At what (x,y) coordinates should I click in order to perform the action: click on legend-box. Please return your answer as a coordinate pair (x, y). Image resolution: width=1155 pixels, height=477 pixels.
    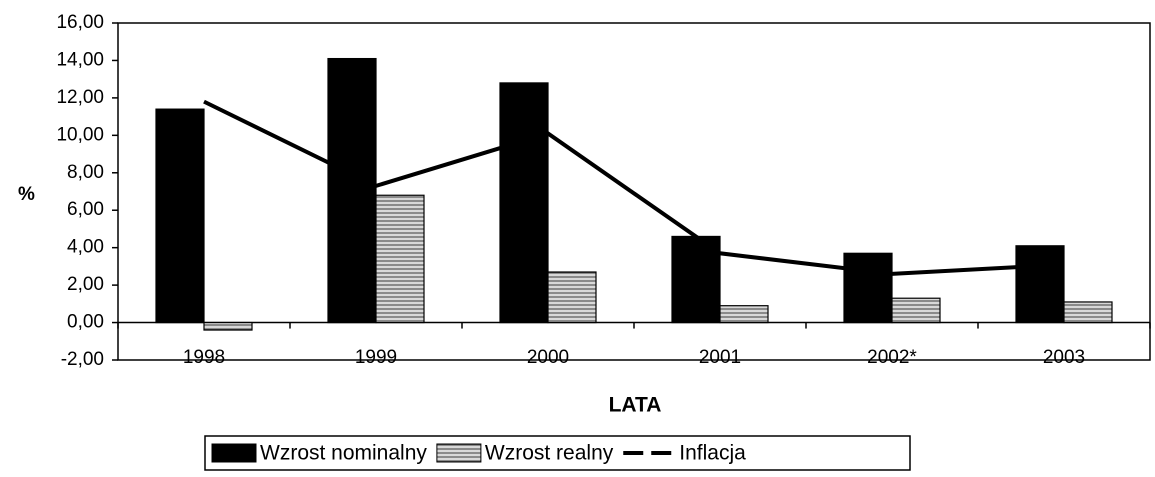
    Looking at the image, I should click on (557, 453).